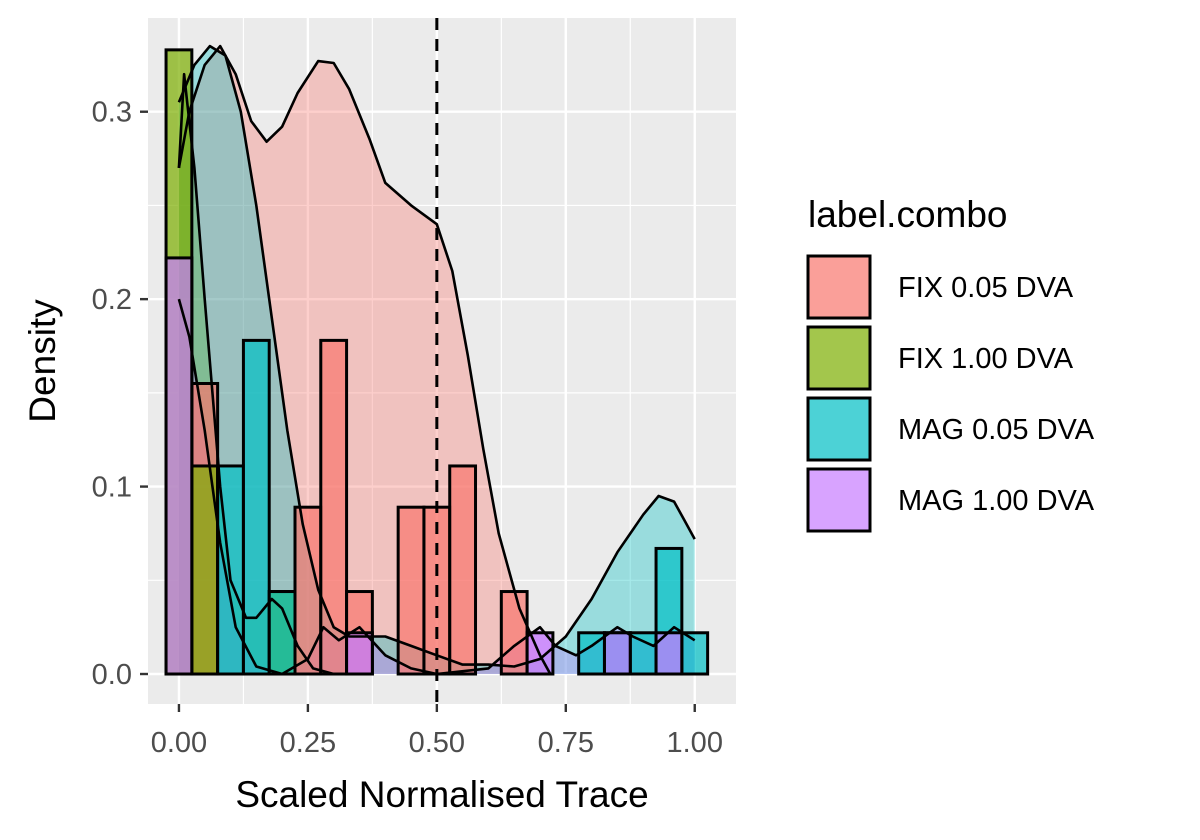 The width and height of the screenshot is (1200, 840). What do you see at coordinates (908, 214) in the screenshot?
I see `legend-title: label.combo` at bounding box center [908, 214].